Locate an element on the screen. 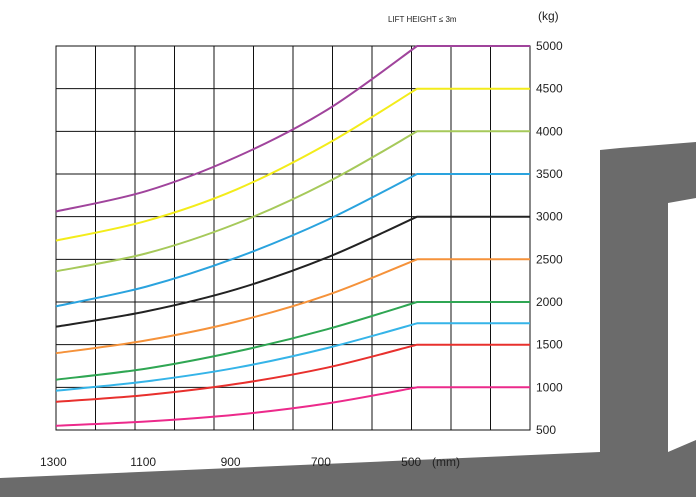 This screenshot has height=497, width=696. y-tick-labels: 500 1000 1500 2000 2500 3000 3500 4000 4500 5000 is located at coordinates (549, 238).